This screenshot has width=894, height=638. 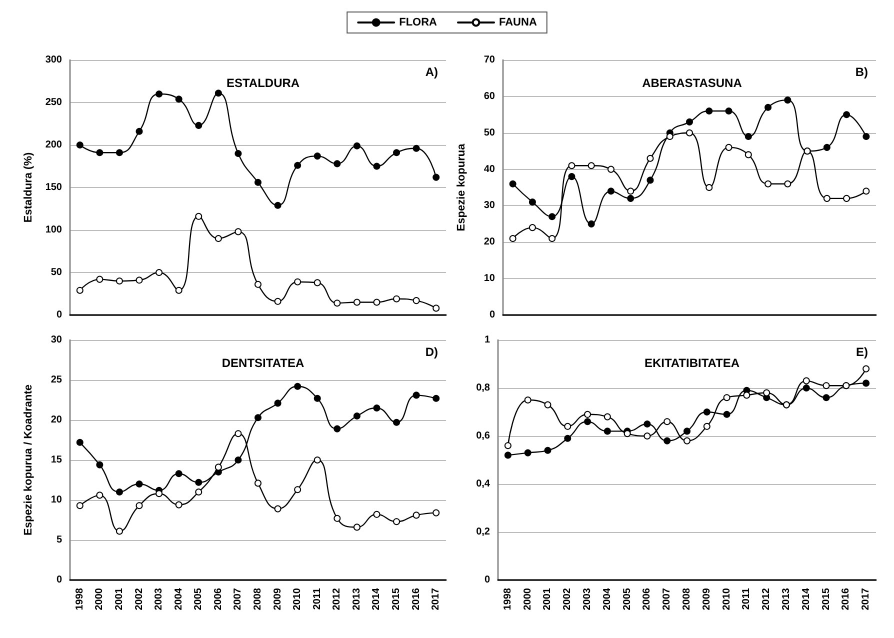 I want to click on y-tick-label: 25, so click(x=56, y=380).